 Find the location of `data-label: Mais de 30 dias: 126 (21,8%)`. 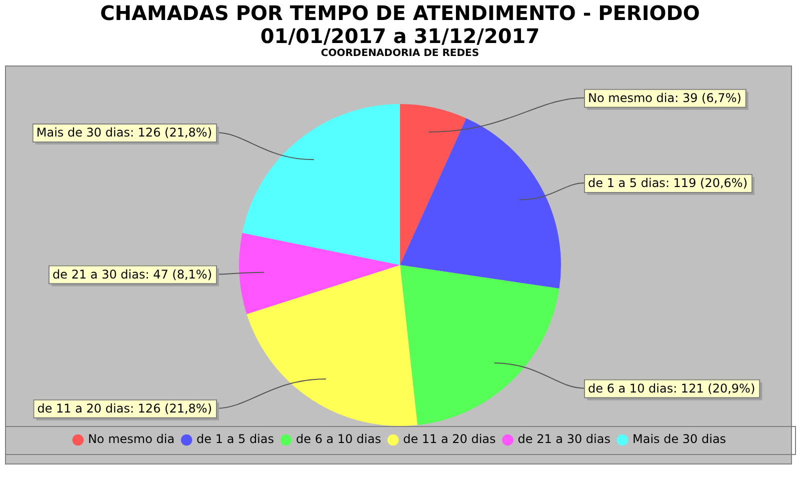

data-label: Mais de 30 dias: 126 (21,8%) is located at coordinates (124, 133).